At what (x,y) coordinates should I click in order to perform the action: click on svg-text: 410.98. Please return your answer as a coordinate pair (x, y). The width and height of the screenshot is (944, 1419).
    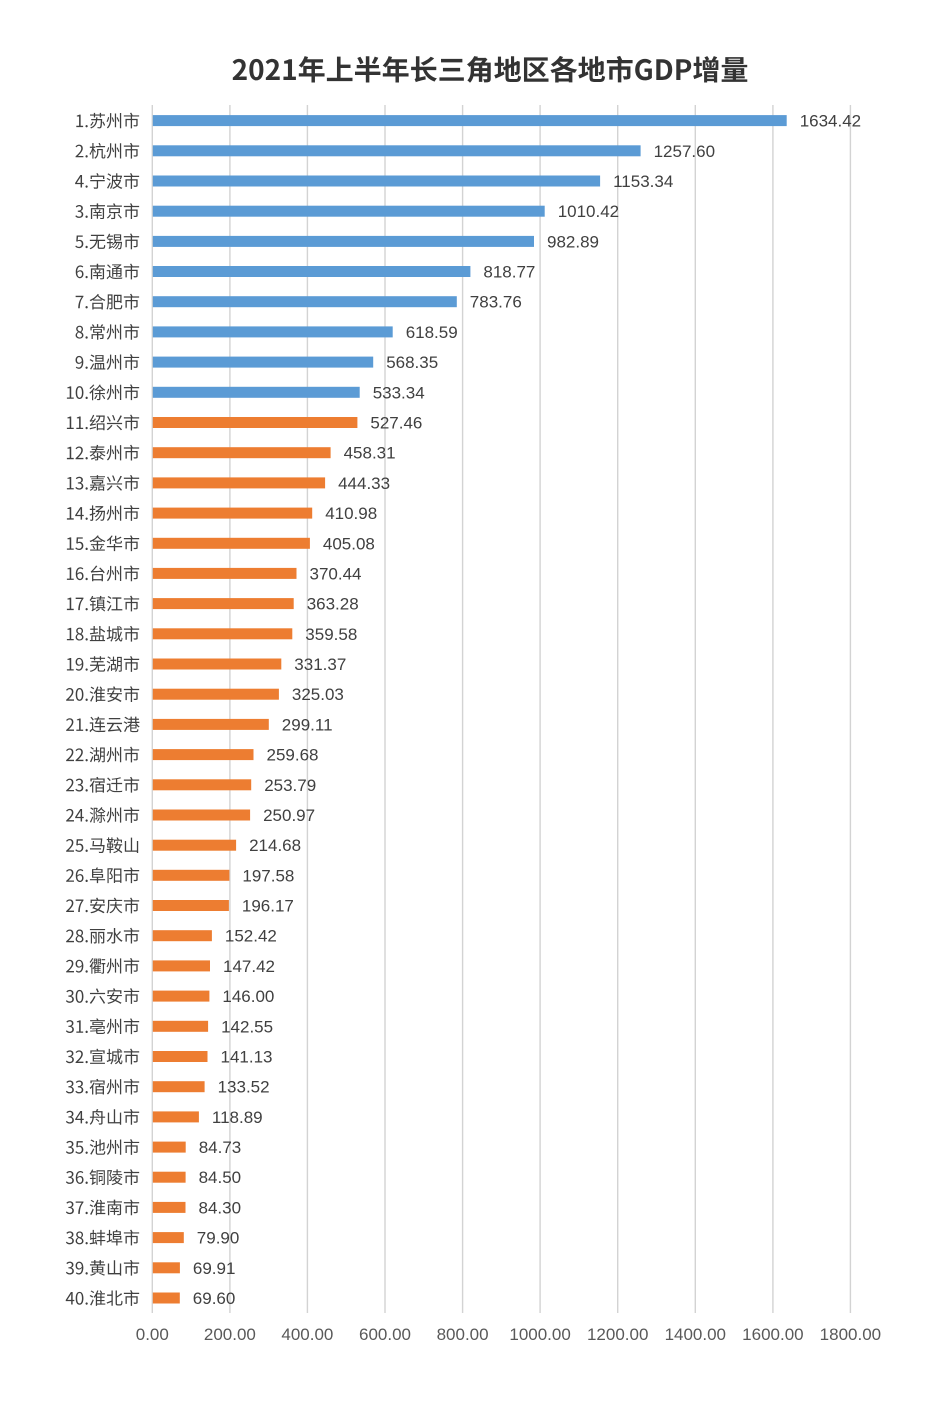
    Looking at the image, I should click on (351, 513).